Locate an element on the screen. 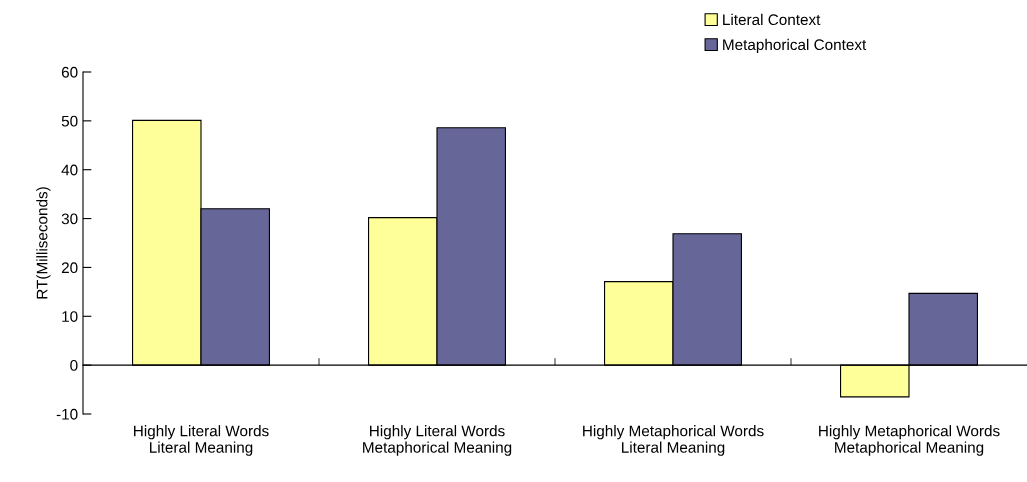 The height and width of the screenshot is (482, 1027). y-tick-label: 0 is located at coordinates (74, 365).